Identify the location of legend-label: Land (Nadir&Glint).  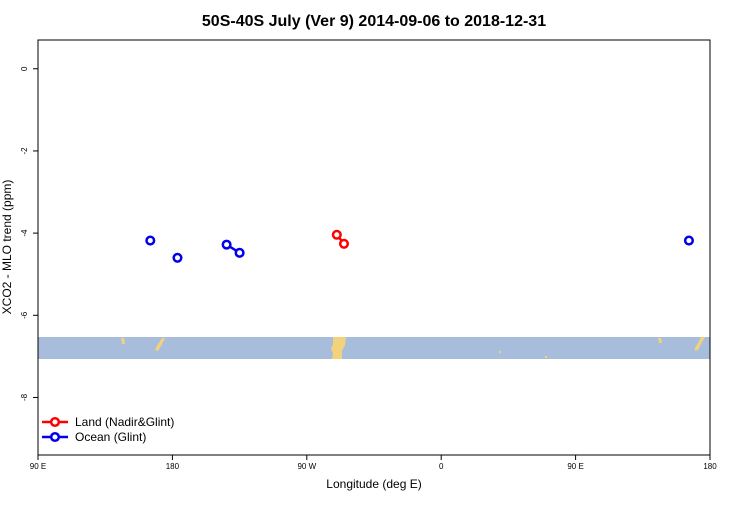
(124, 422).